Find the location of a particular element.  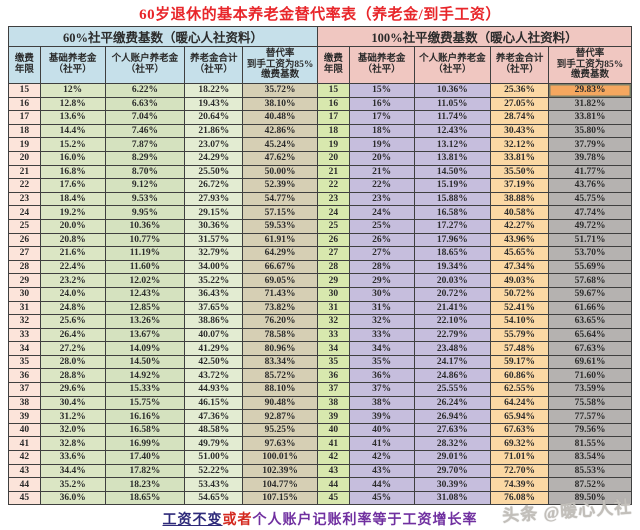

value-cell: 37.65% is located at coordinates (214, 308).